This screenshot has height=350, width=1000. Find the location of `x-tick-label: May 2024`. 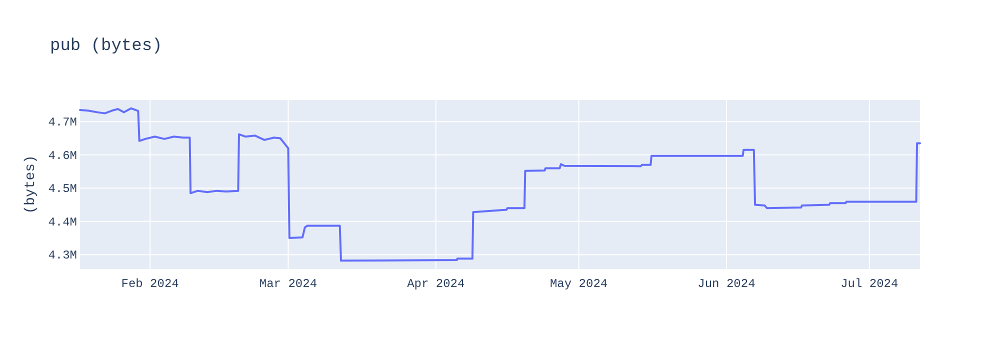

x-tick-label: May 2024 is located at coordinates (579, 284).